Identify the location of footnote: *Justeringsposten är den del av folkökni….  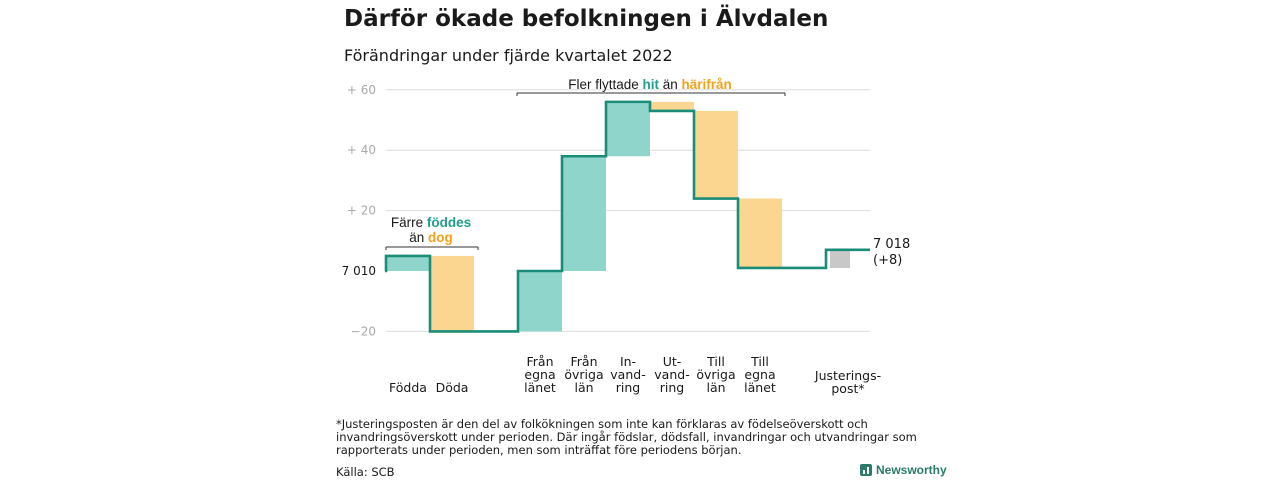
(626, 437).